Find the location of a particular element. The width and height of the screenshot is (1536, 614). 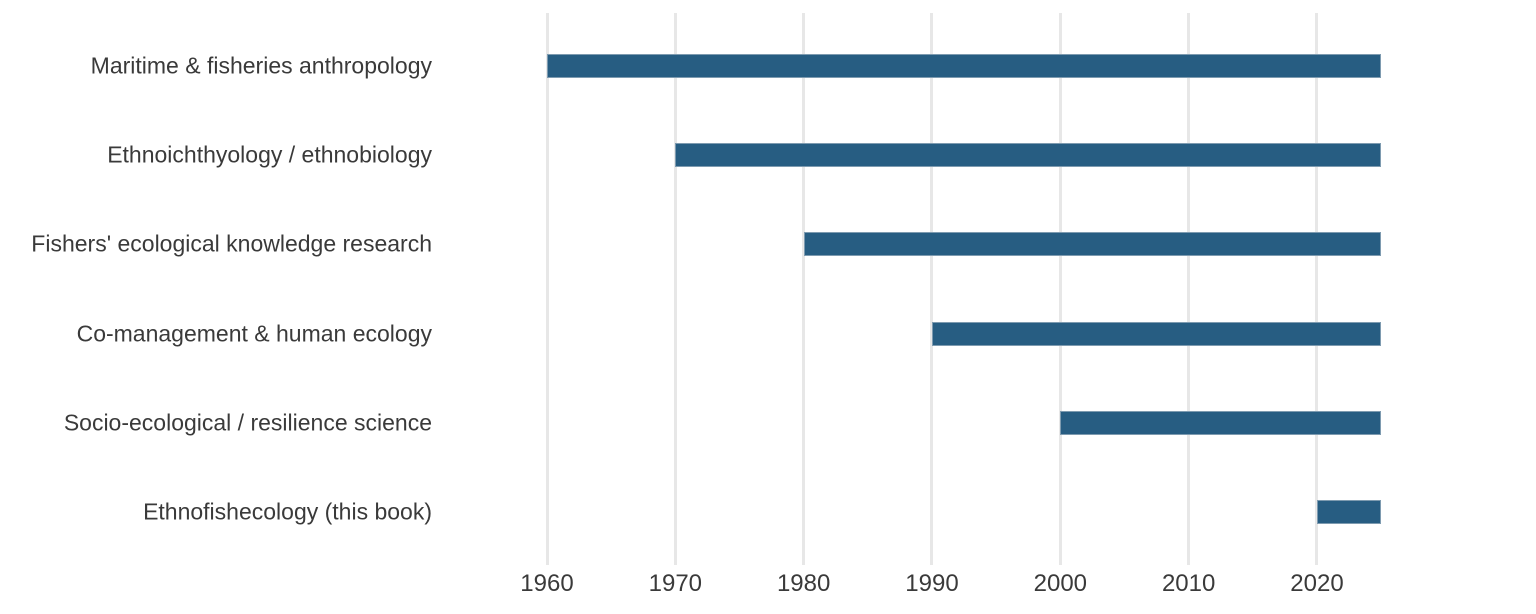

gridline-2020 is located at coordinates (1317, 289).